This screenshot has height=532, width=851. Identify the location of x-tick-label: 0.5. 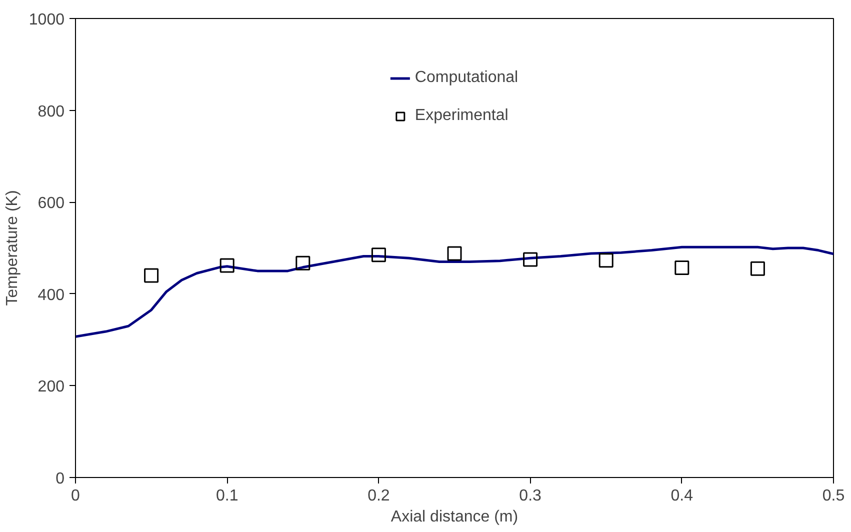
(833, 496).